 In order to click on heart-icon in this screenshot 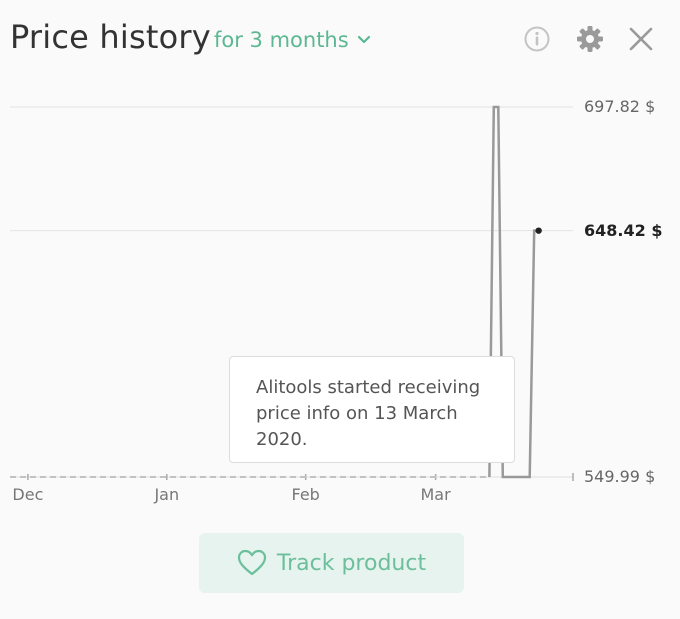, I will do `click(252, 562)`.